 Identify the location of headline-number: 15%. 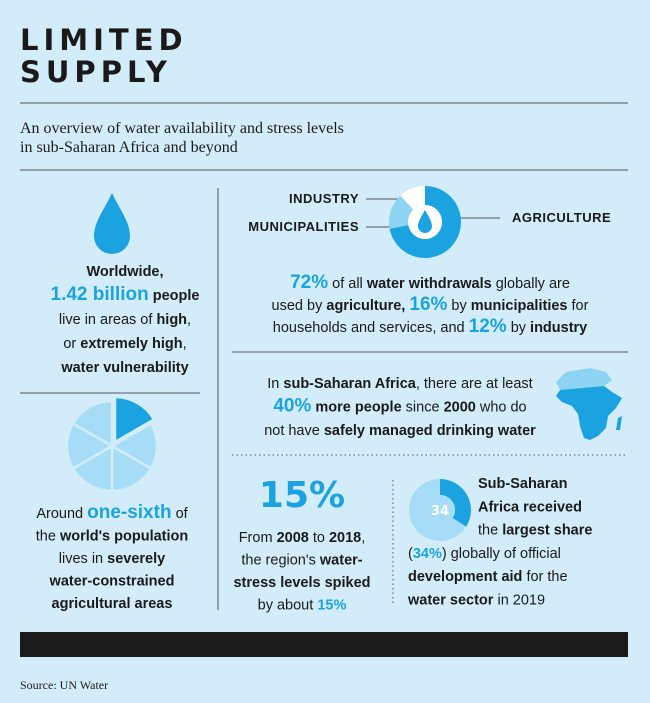
(302, 495).